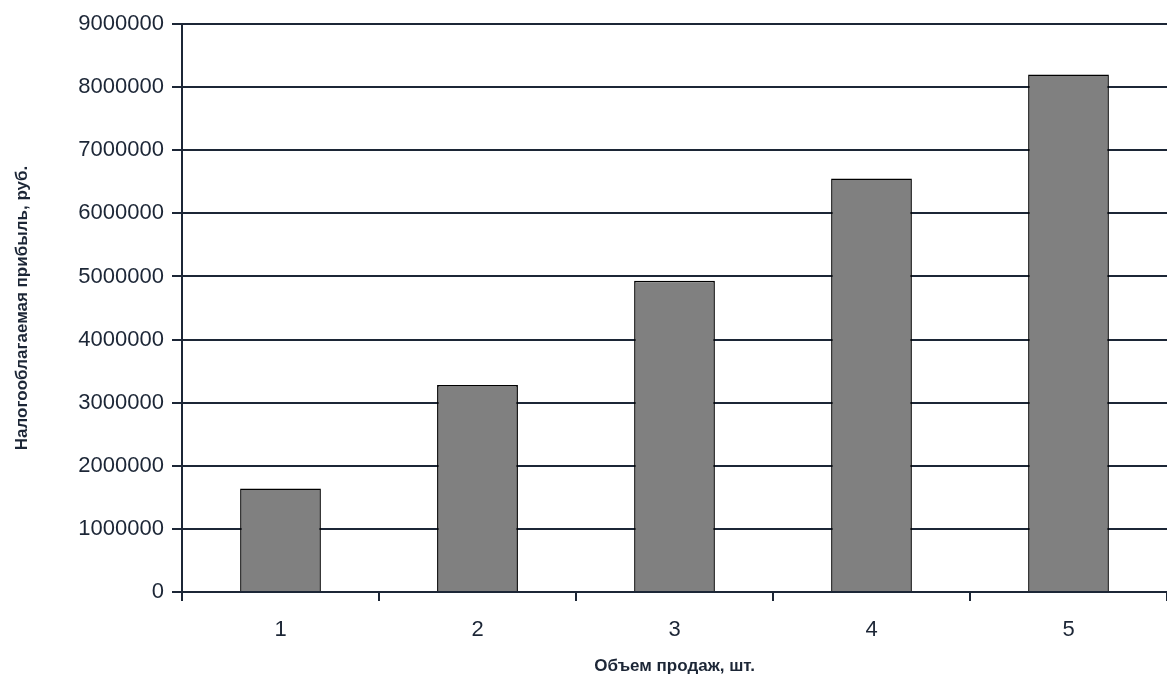 The height and width of the screenshot is (698, 1167). I want to click on y-tick-label: 7000000, so click(121, 149).